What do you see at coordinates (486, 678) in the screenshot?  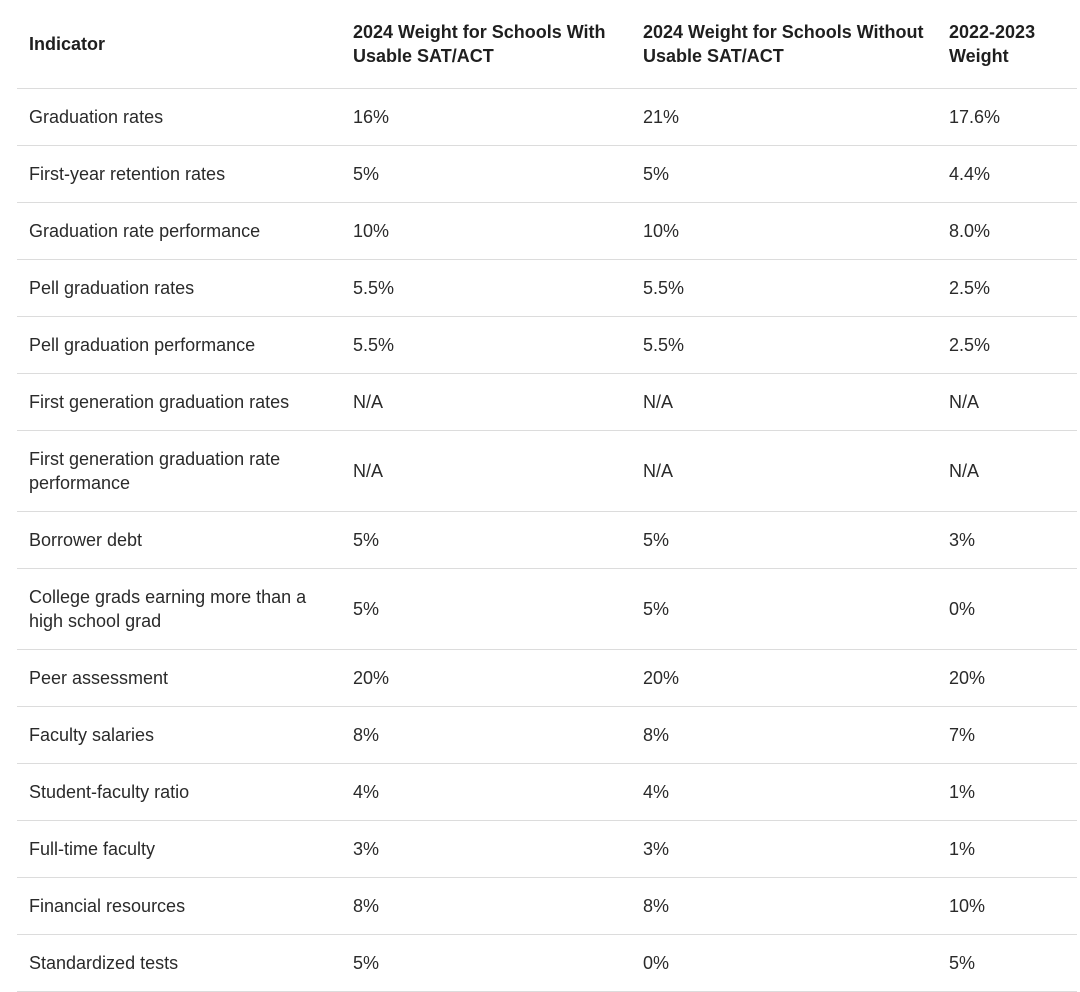 I see `cell-2024-with: 20%` at bounding box center [486, 678].